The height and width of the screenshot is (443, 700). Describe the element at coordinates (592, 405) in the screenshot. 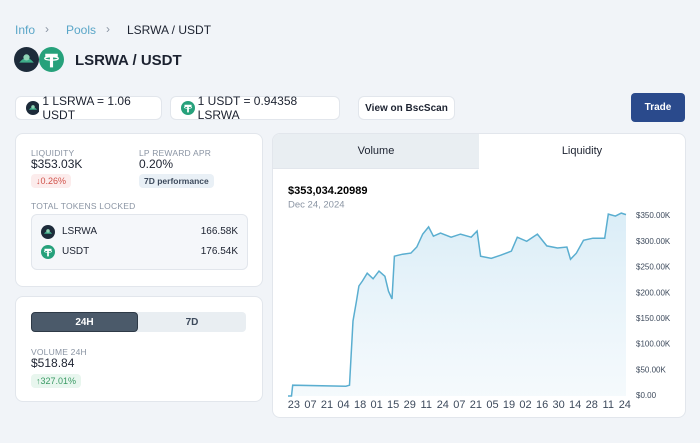

I see `x-tick-label: 28` at that location.